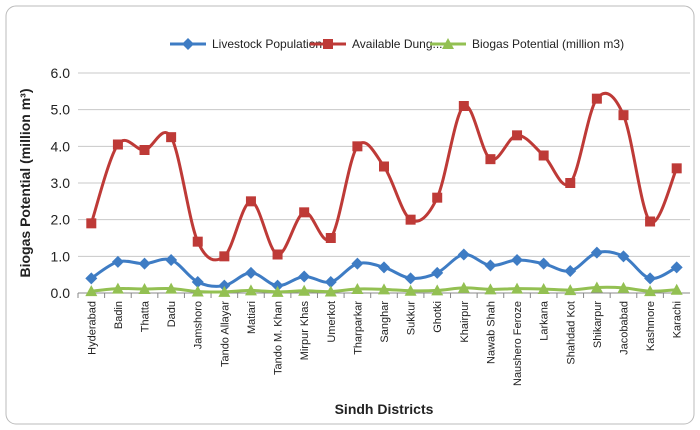  What do you see at coordinates (61, 220) in the screenshot?
I see `y-tick-label: 2.0` at bounding box center [61, 220].